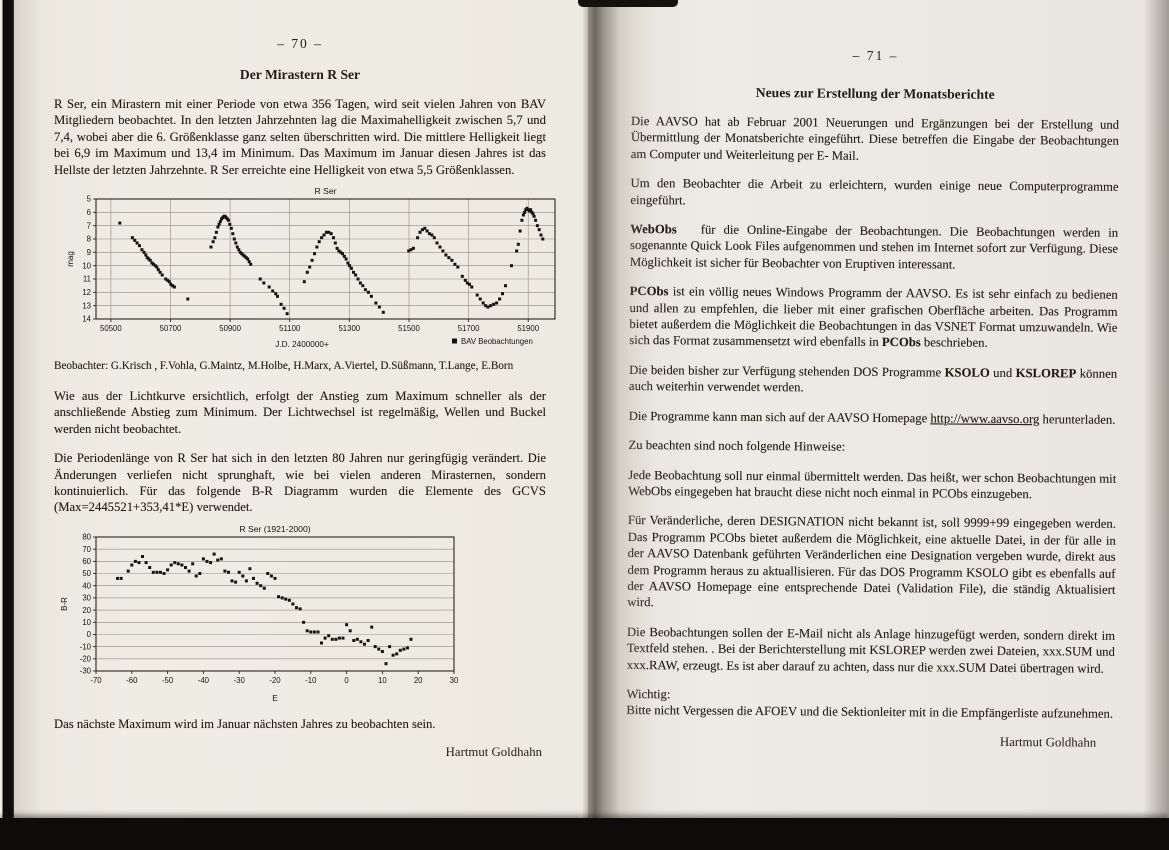 The image size is (1169, 850). I want to click on paragraph: Zu beachten sind noch folgende Hinweise:, so click(737, 446).